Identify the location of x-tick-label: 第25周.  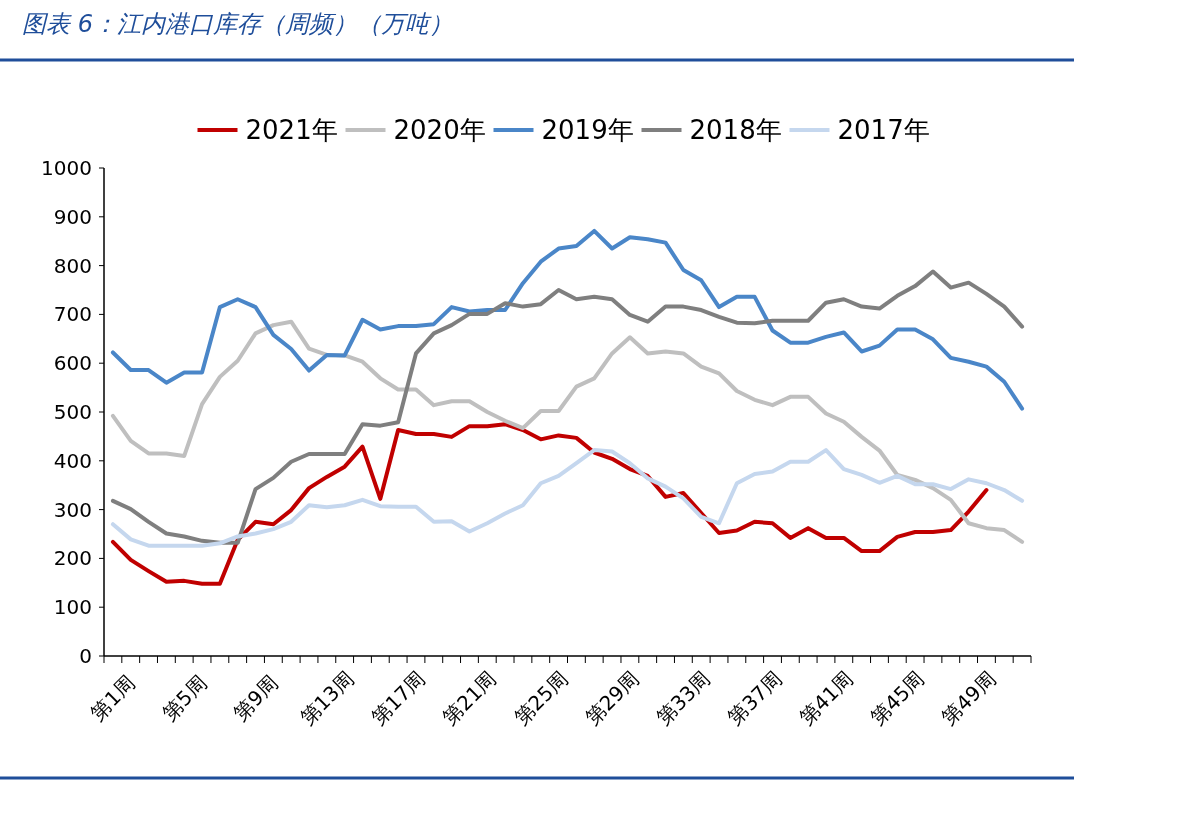
(541, 698).